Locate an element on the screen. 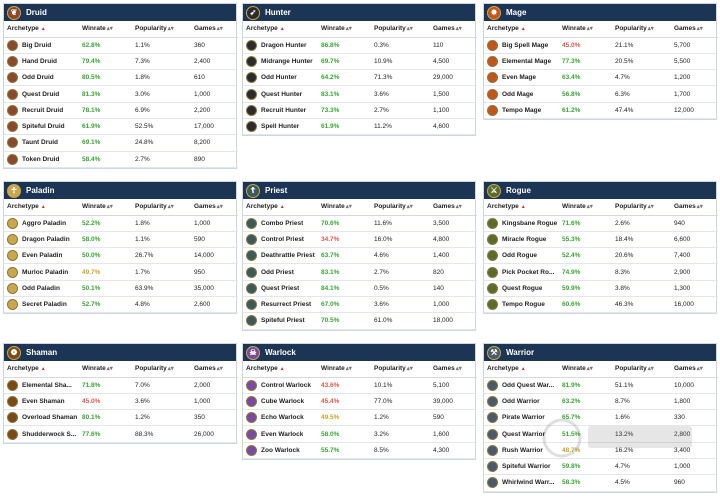 Image resolution: width=720 pixels, height=500 pixels. table-row: Odd Mage 56.8% 6.3% 1,700 is located at coordinates (601, 94).